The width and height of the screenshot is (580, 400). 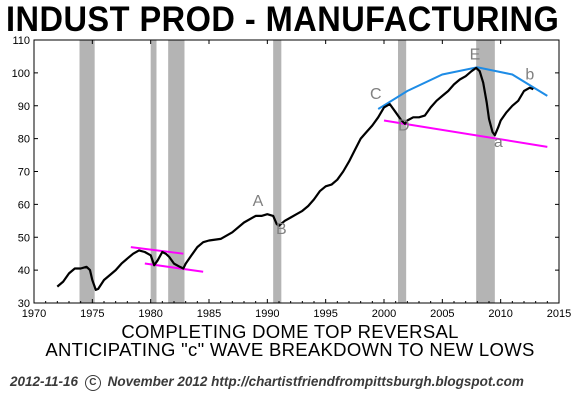 What do you see at coordinates (529, 74) in the screenshot?
I see `wave-label-b: b` at bounding box center [529, 74].